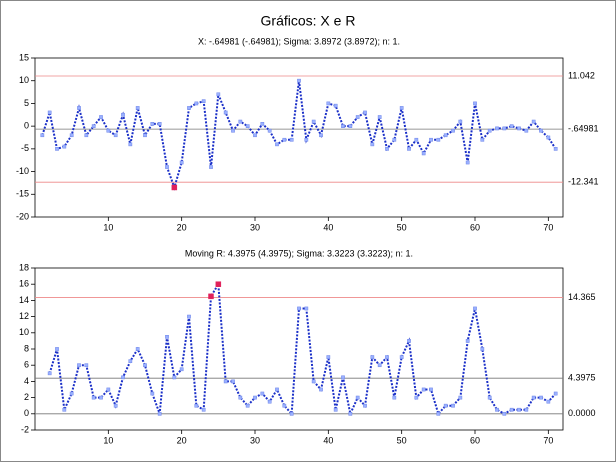 This screenshot has height=462, width=616. I want to click on y-tick-label: -5, so click(25, 148).